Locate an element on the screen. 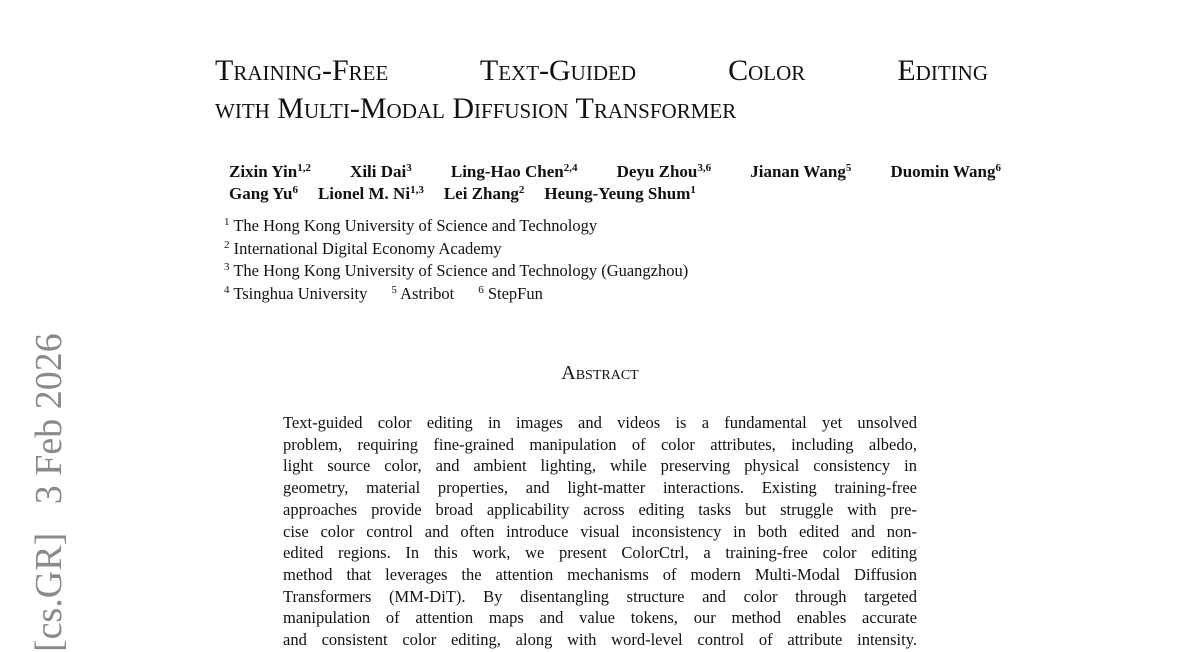  affiliation-row: 2 International Digital Economy Academy is located at coordinates (456, 249).